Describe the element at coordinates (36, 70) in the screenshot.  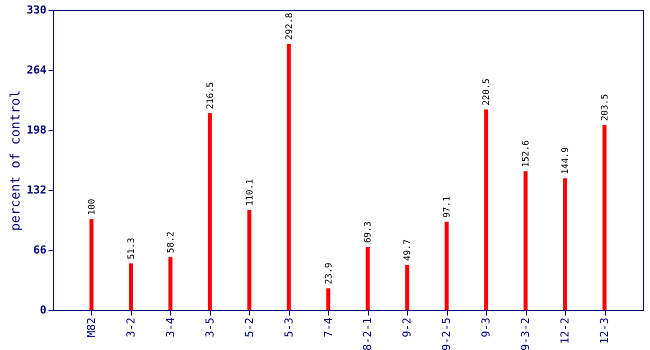
I see `y-tick-label: 264` at that location.